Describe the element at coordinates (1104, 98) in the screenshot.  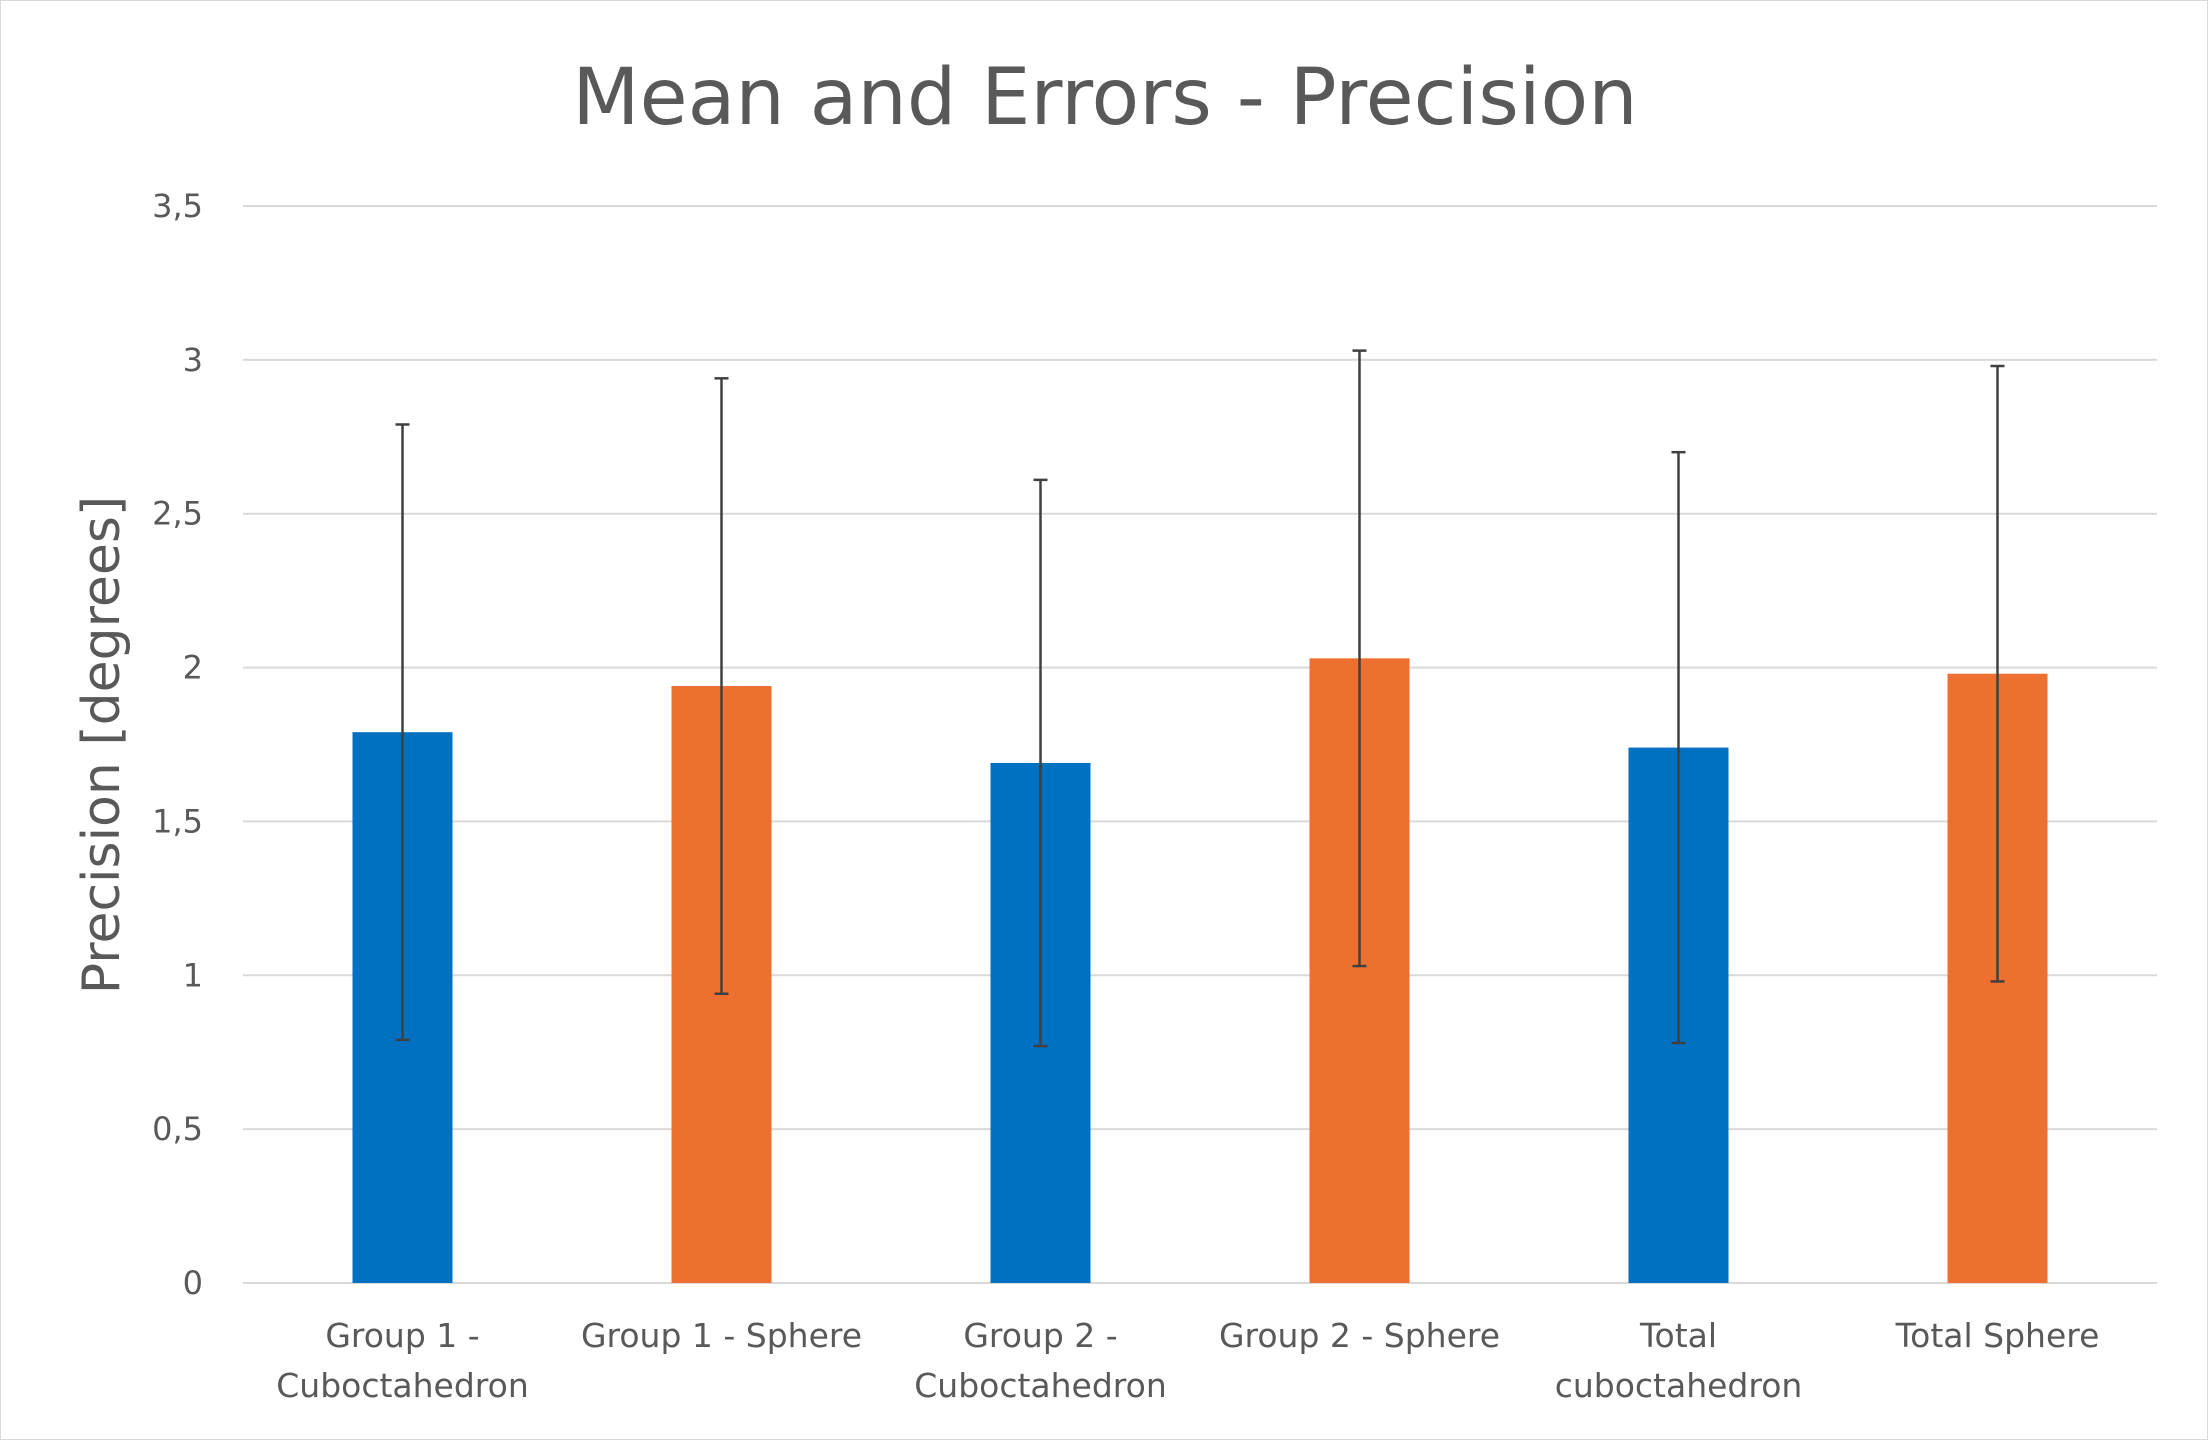
I see `chart-title: Mean and Errors - Precision` at that location.